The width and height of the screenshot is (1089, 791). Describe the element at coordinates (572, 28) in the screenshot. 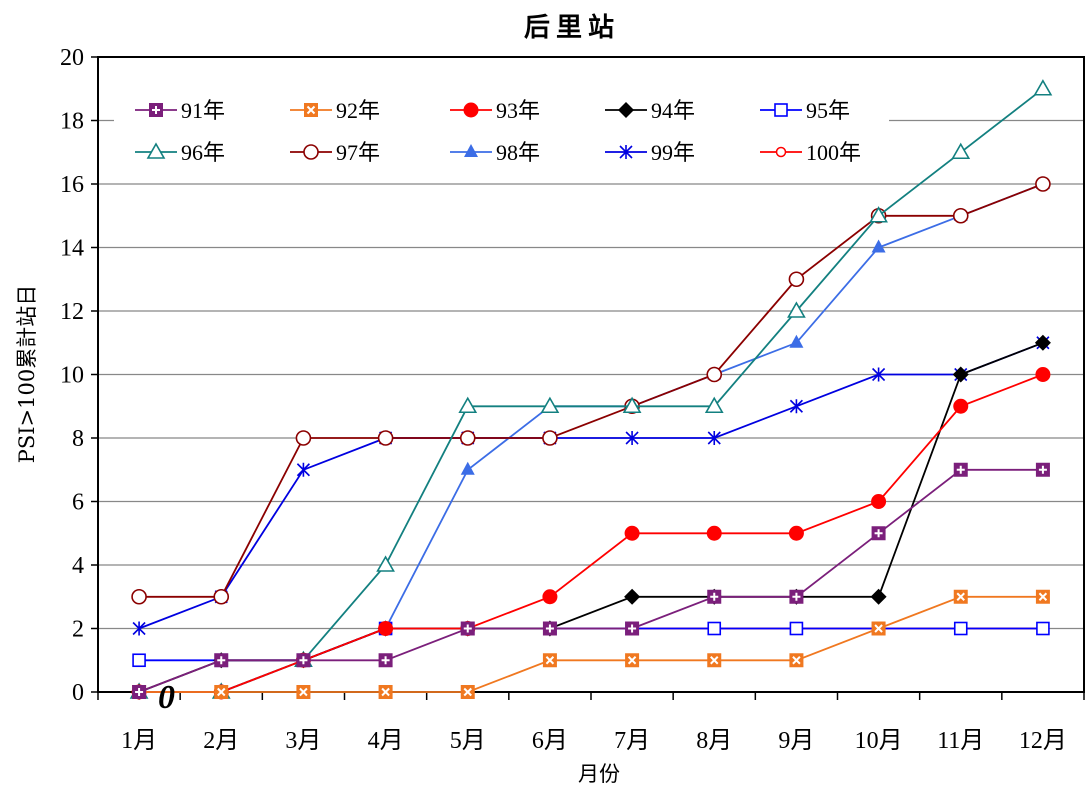

I see `chart-title: 后里站` at that location.